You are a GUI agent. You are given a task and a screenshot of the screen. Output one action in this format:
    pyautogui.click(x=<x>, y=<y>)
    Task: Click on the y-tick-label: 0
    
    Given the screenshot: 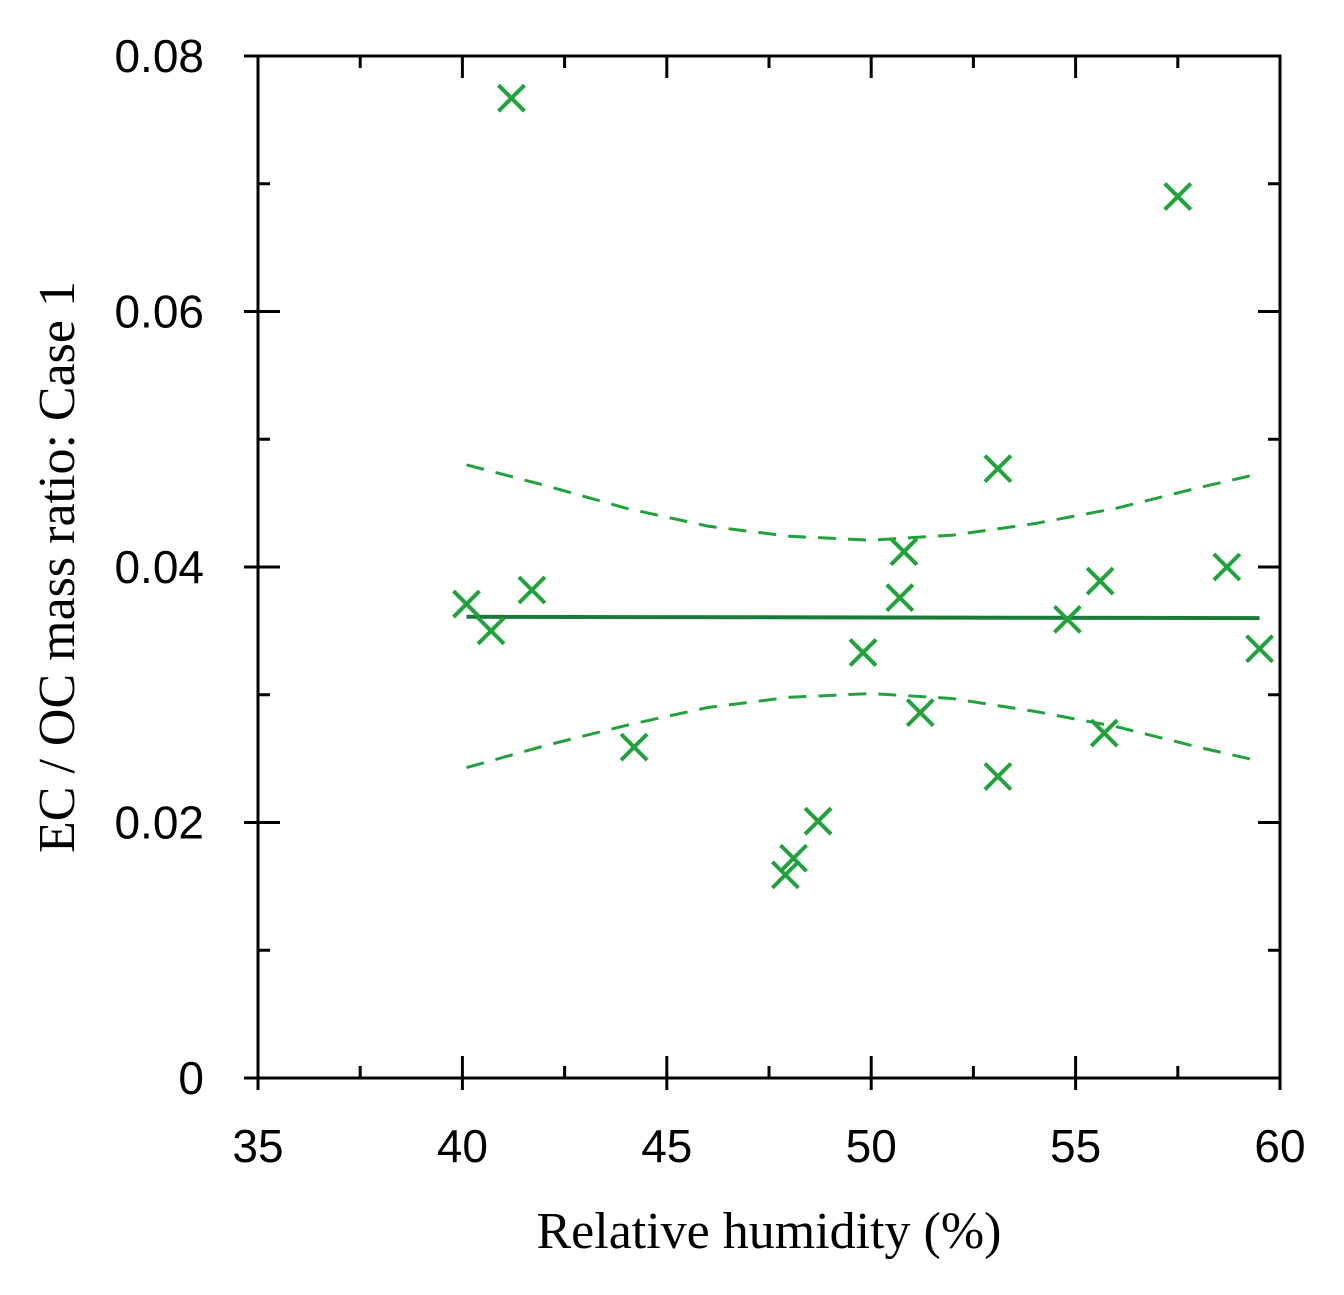 What is the action you would take?
    pyautogui.click(x=191, y=1078)
    